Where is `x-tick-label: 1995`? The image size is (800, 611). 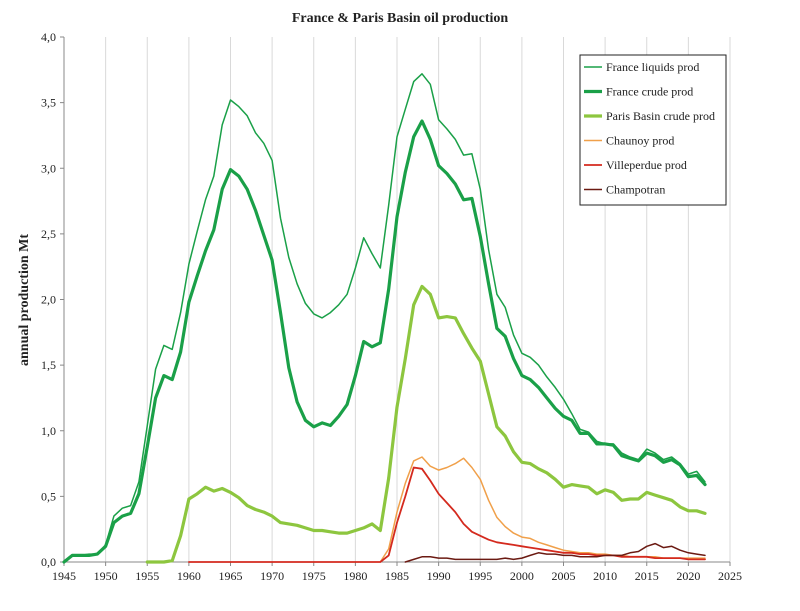
x-tick-label: 1995 is located at coordinates (480, 576).